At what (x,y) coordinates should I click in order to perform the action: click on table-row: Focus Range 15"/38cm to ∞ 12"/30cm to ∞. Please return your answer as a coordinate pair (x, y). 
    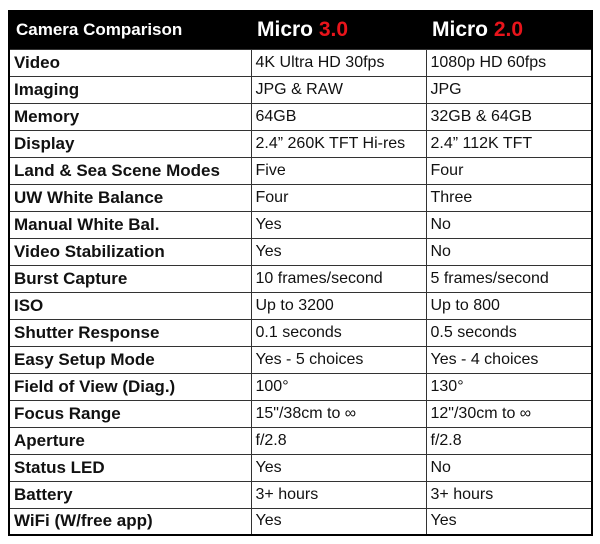
    Looking at the image, I should click on (300, 413).